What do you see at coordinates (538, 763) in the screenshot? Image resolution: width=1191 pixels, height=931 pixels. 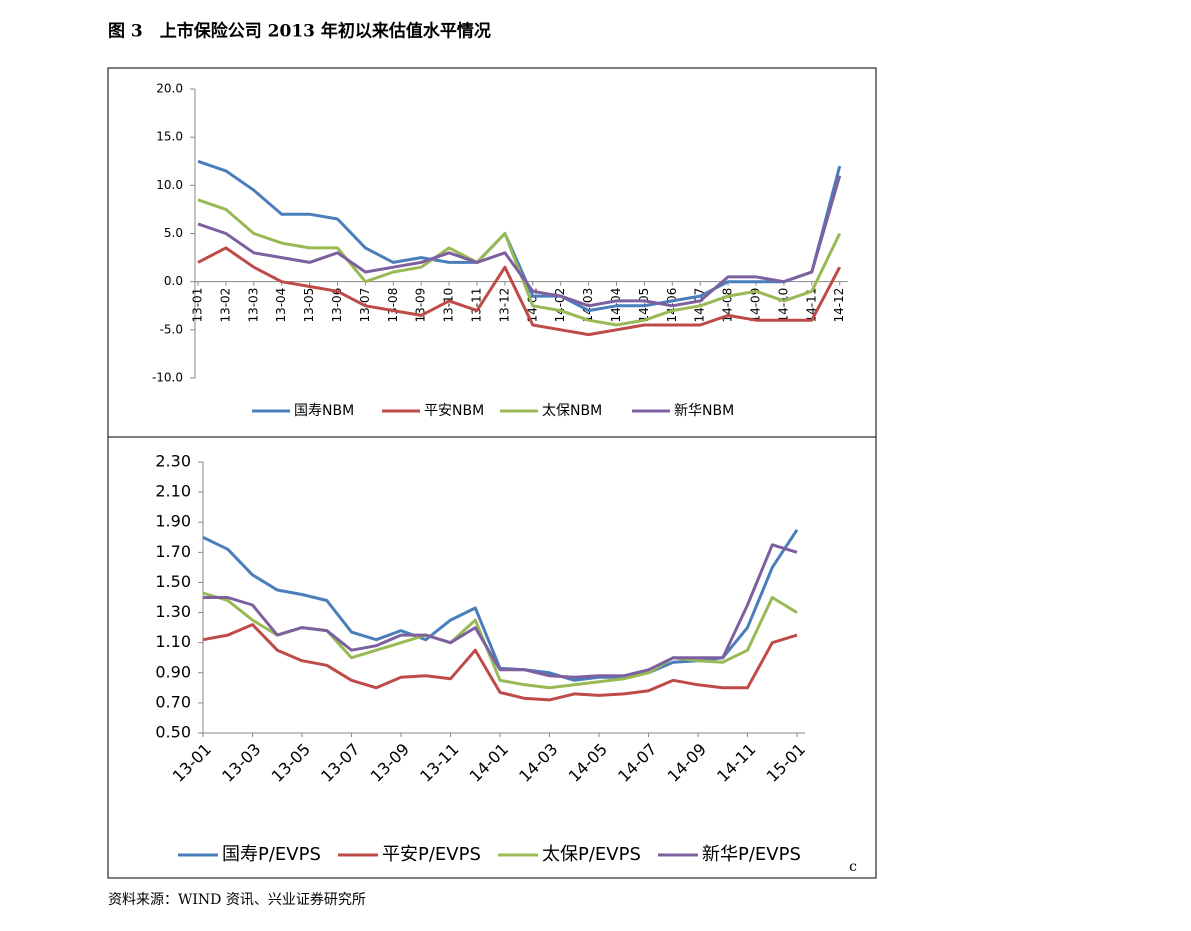 I see `x-tick-label: 14-03` at bounding box center [538, 763].